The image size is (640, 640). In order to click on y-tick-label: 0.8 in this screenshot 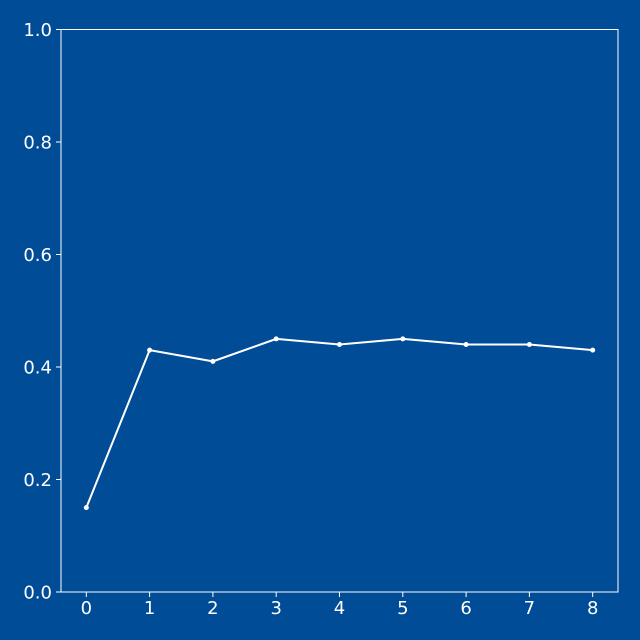, I will do `click(37, 143)`.